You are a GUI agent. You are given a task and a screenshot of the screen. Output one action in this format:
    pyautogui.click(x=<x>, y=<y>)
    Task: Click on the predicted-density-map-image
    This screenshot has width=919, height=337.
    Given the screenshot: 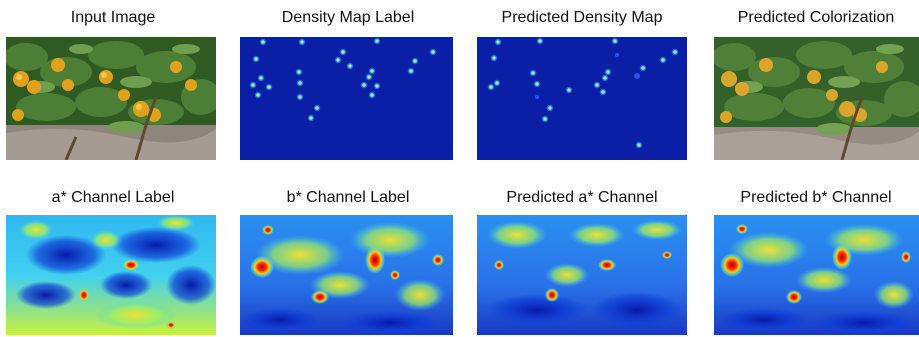 What is the action you would take?
    pyautogui.click(x=582, y=98)
    